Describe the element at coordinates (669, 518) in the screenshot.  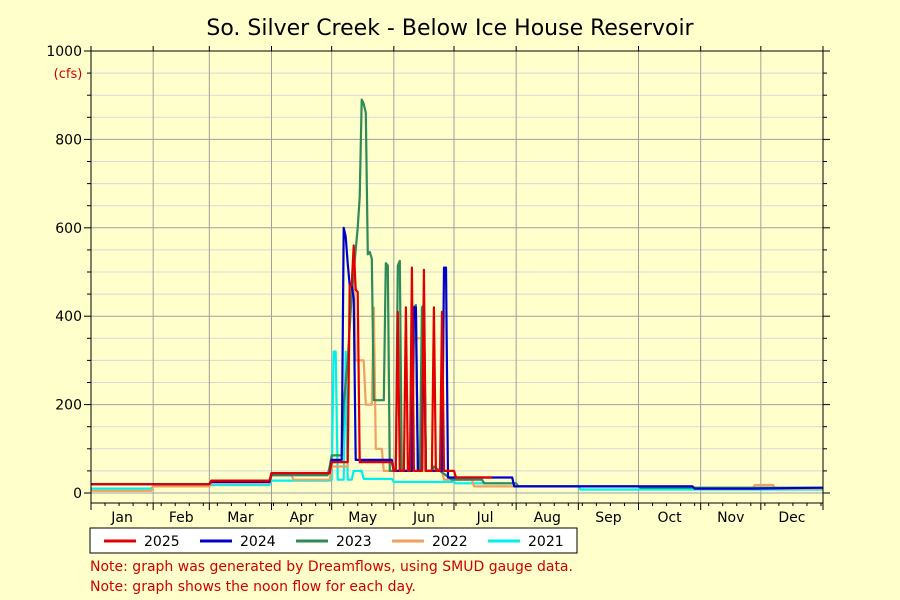
I see `x-tick-label-month: Oct` at that location.